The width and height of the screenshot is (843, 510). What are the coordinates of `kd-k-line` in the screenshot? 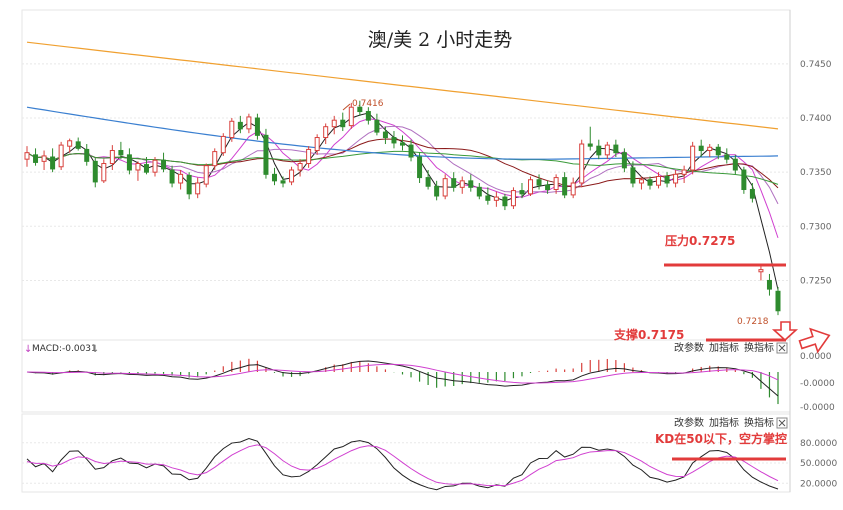 It's located at (402, 464).